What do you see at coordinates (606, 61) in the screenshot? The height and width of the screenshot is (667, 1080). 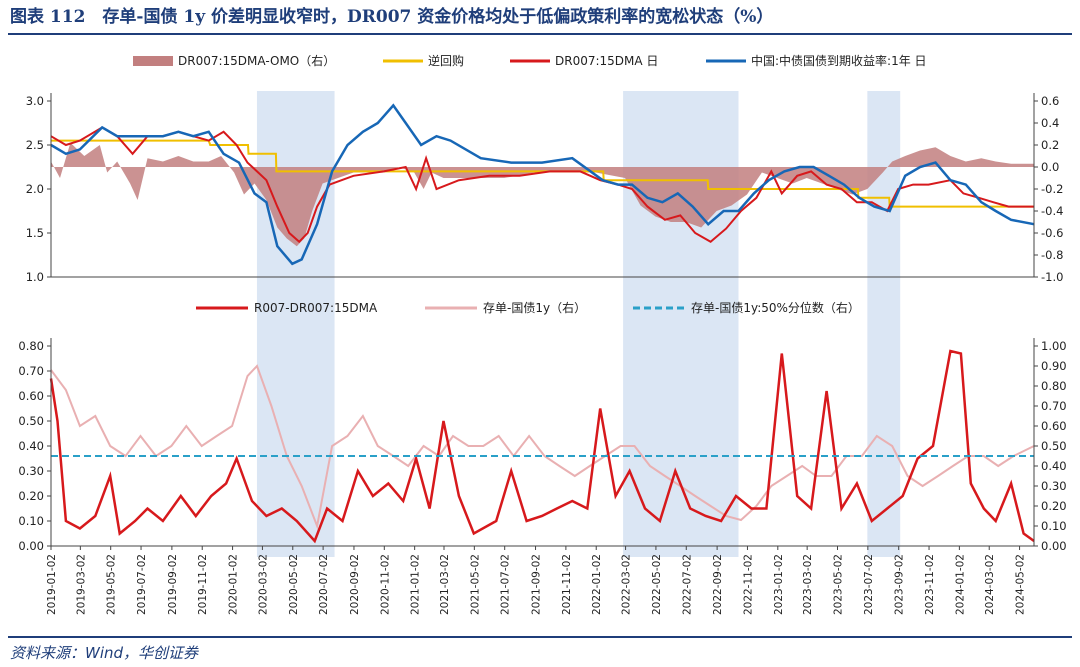 I see `legend-label: DR007:15DMA 日` at bounding box center [606, 61].